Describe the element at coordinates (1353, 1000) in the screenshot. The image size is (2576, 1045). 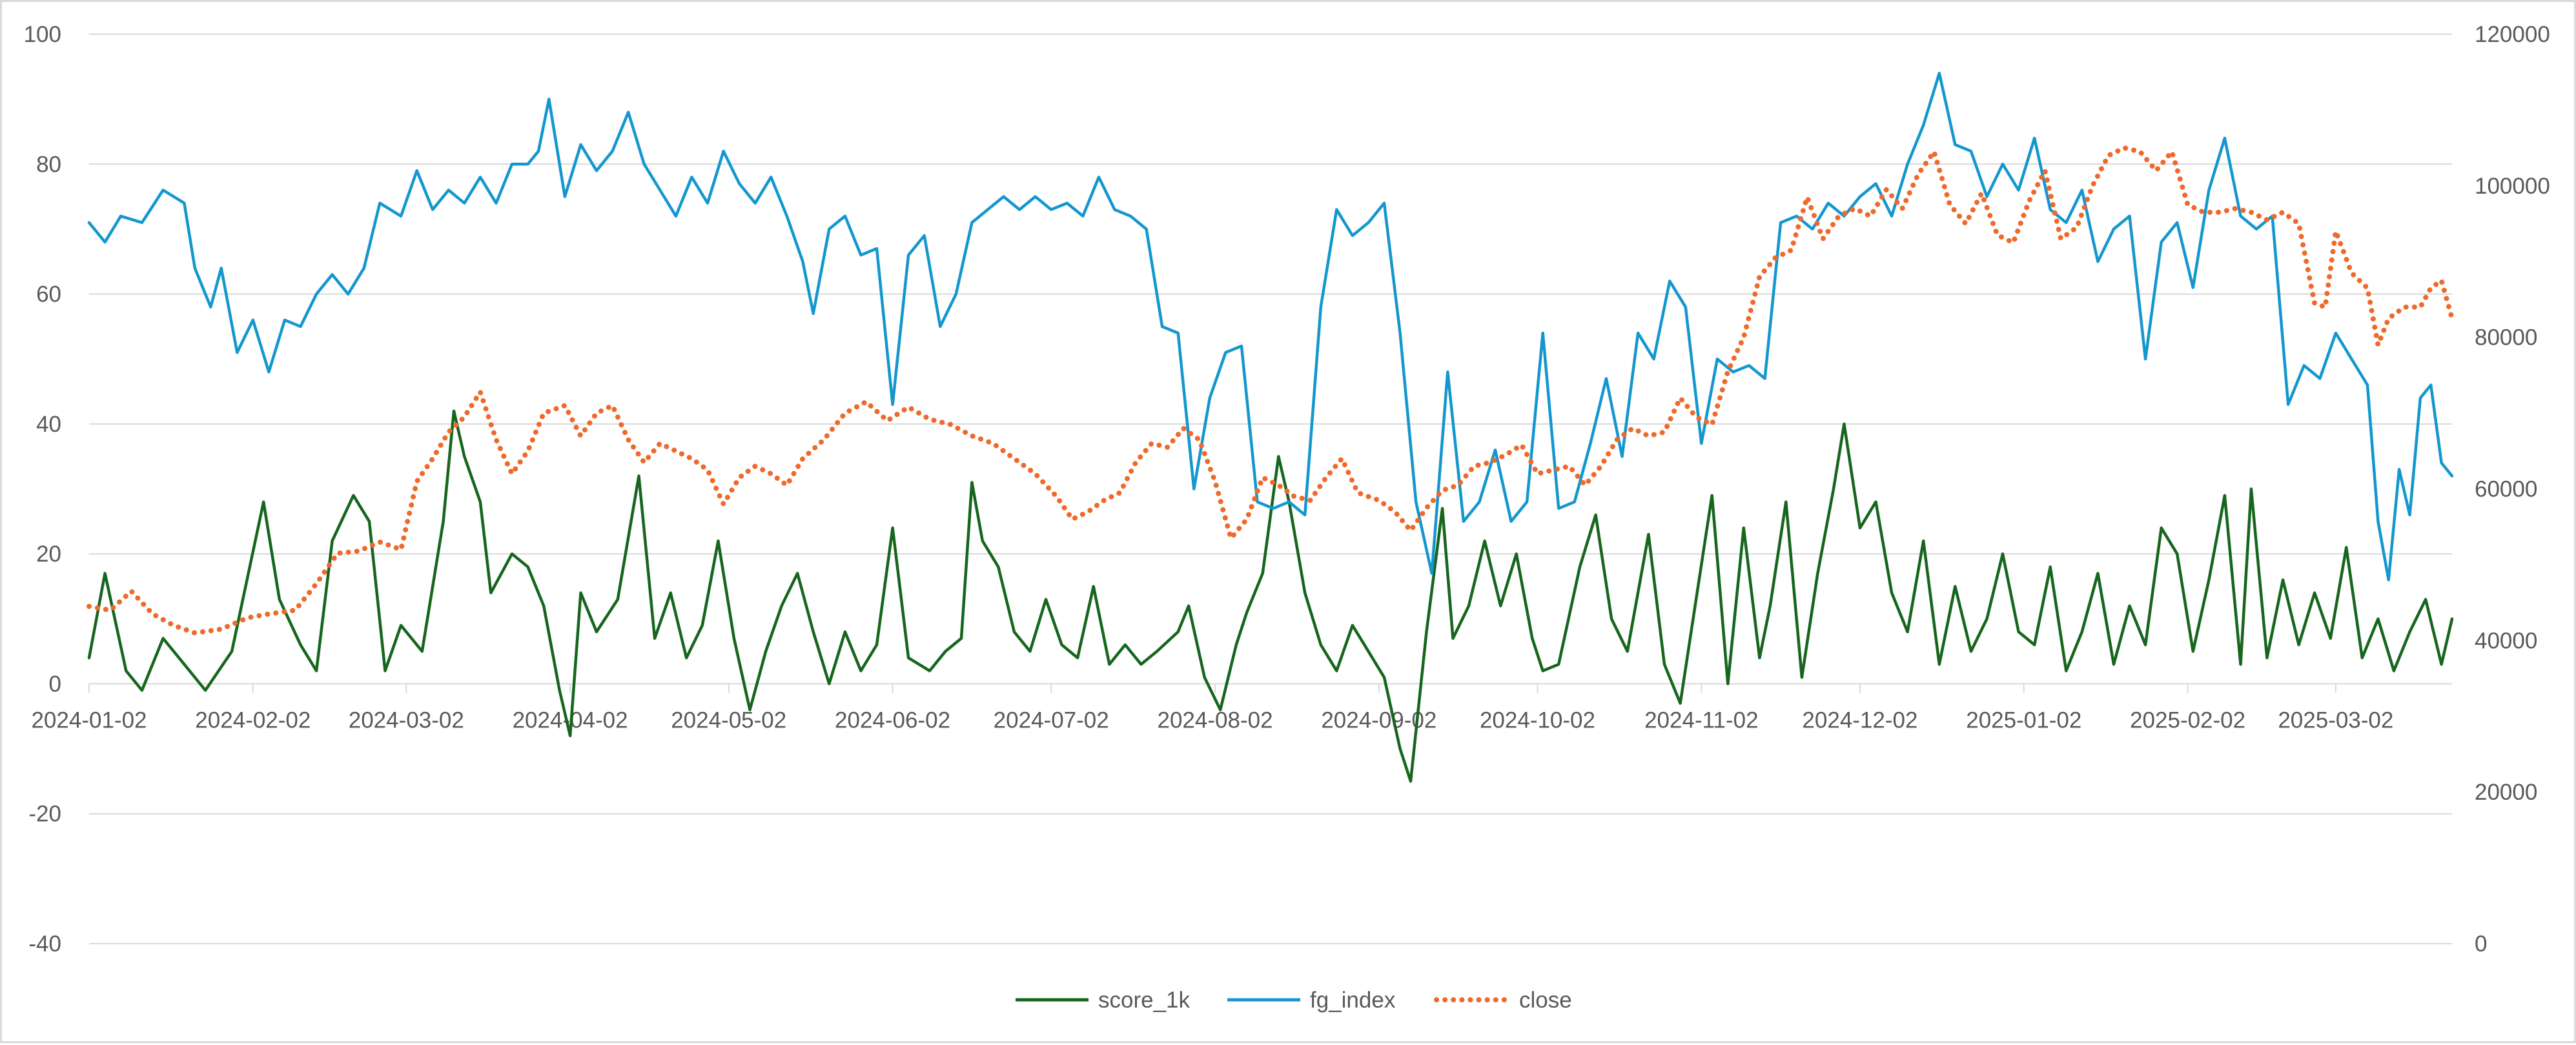
I see `legend-label-fg-index: fg_index` at that location.